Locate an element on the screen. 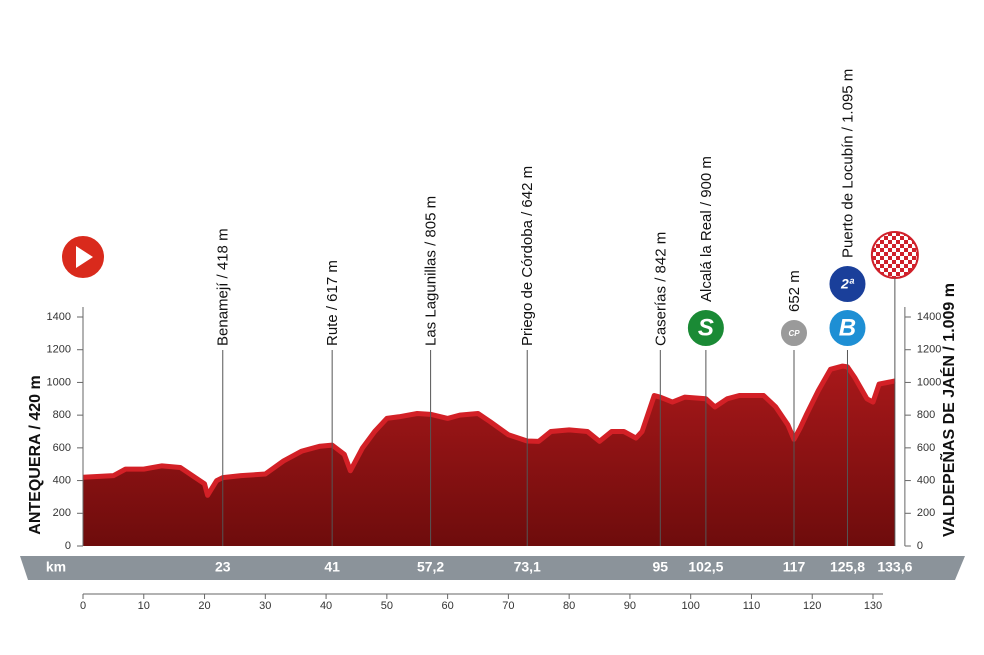 This screenshot has width=984, height=655. x-tick-label: 0 is located at coordinates (83, 606).